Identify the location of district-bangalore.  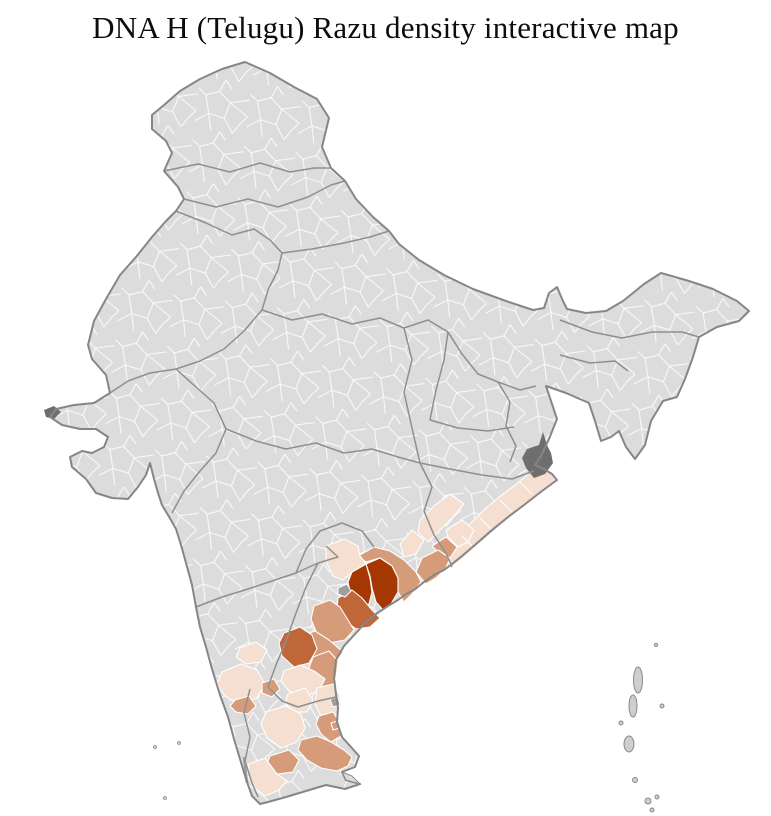
(271, 688).